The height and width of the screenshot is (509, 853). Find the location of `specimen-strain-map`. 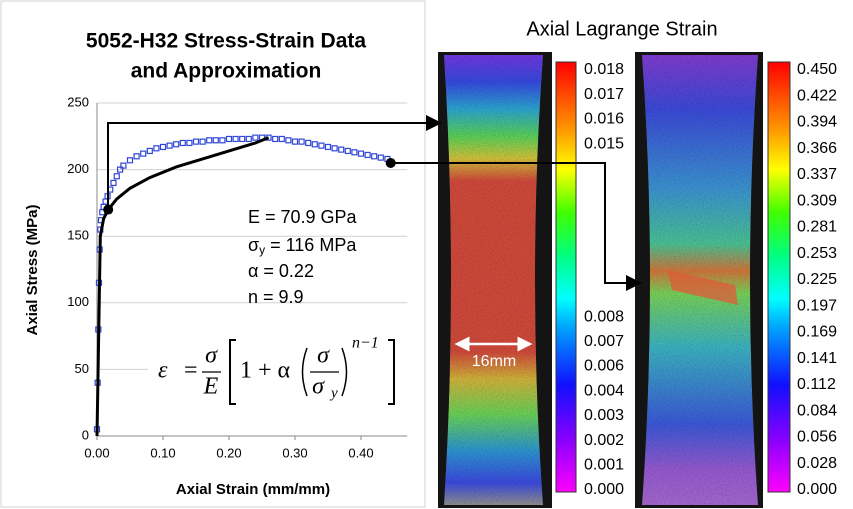

specimen-strain-map is located at coordinates (493, 280).